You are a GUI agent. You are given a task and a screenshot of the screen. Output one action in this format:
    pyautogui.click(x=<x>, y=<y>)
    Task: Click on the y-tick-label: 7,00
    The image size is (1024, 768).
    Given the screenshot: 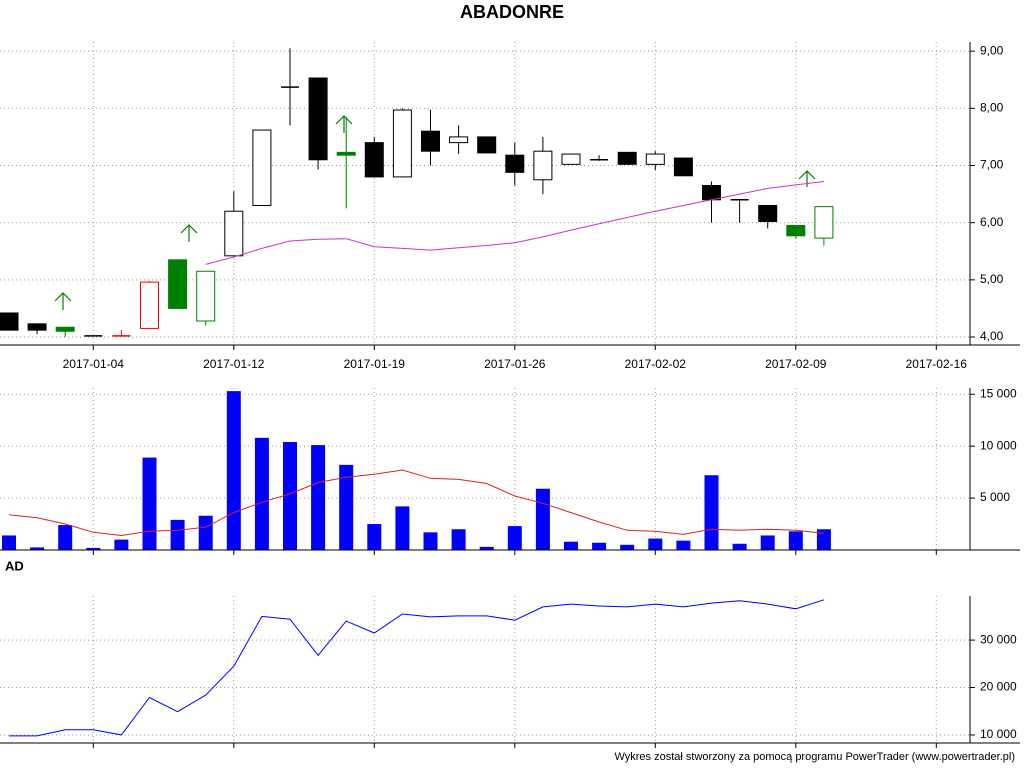 What is the action you would take?
    pyautogui.click(x=992, y=165)
    